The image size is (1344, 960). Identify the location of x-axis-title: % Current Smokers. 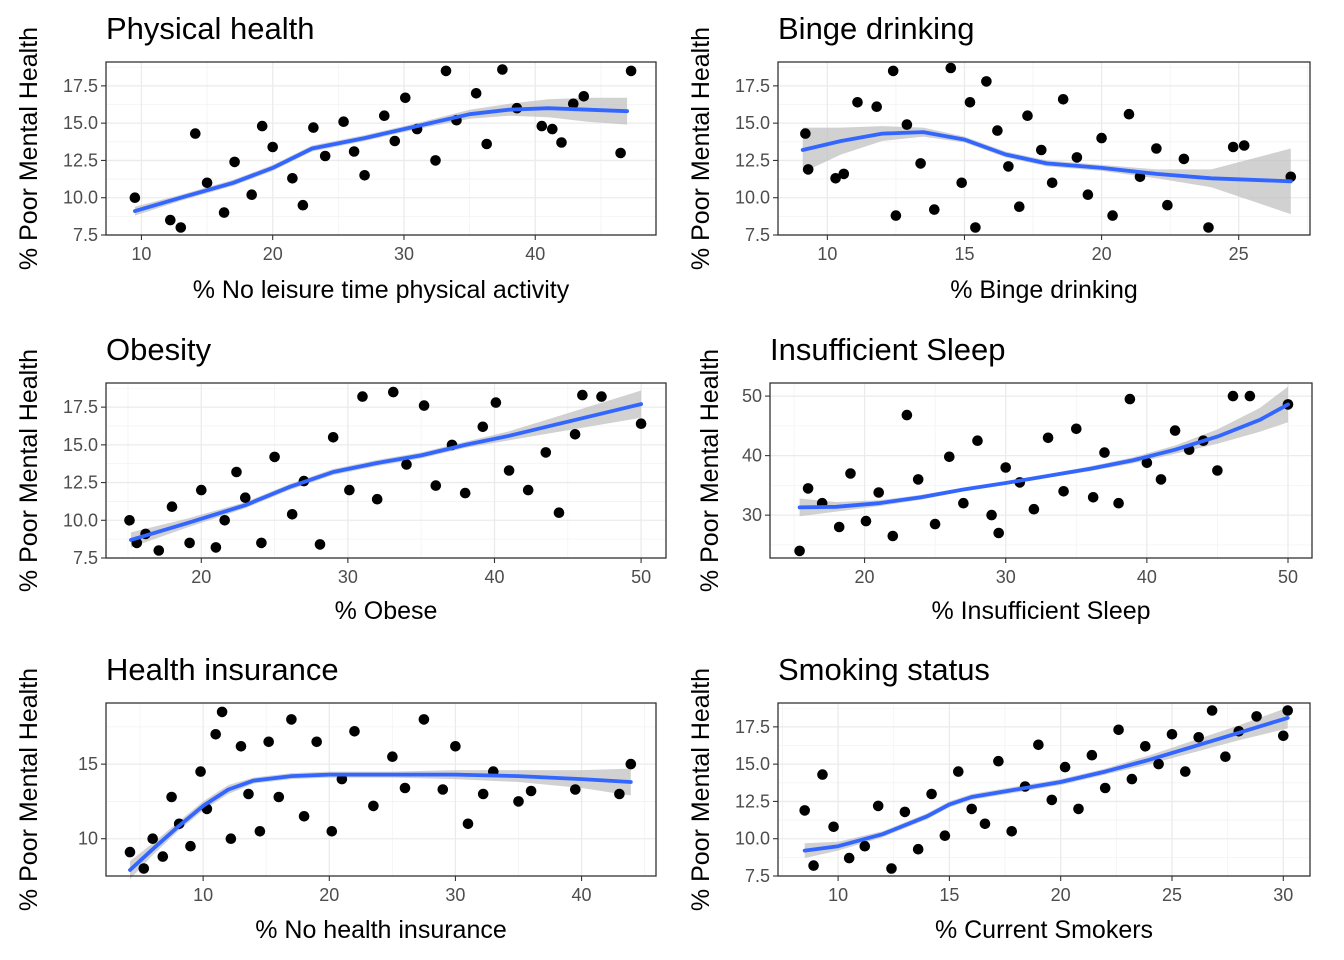
(1044, 930).